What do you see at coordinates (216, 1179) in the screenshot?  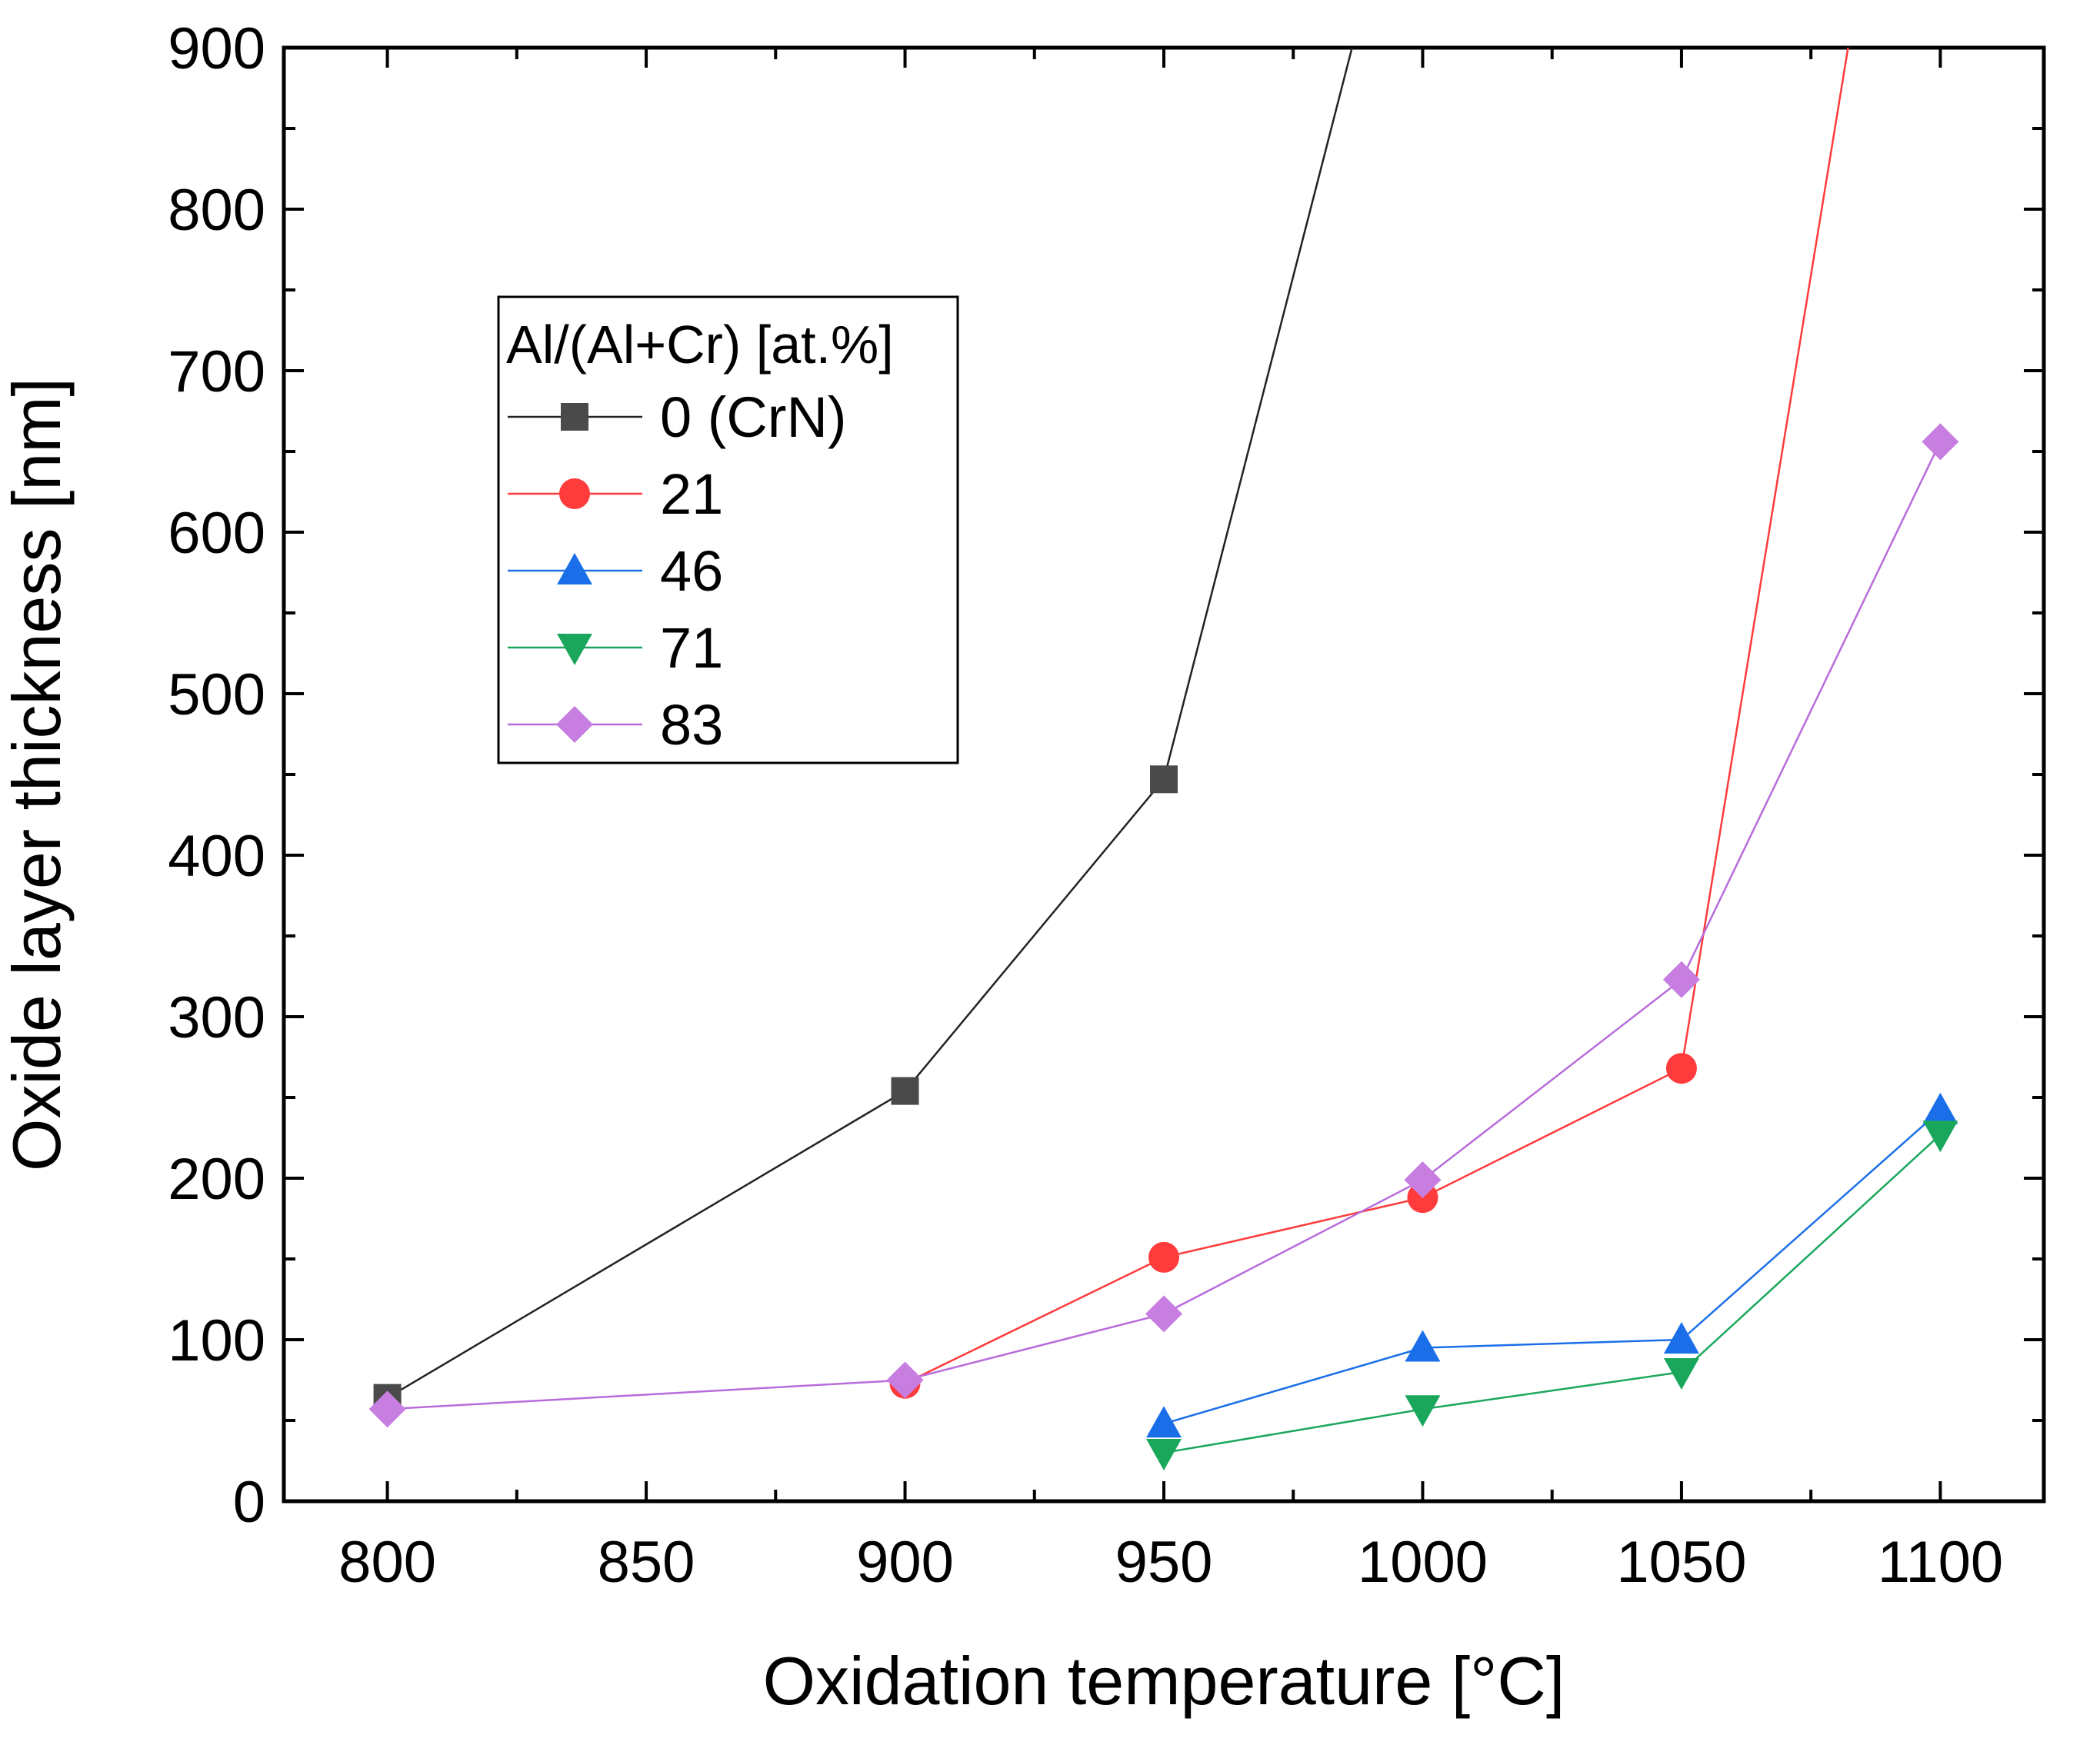 I see `y-tick-label: 200` at bounding box center [216, 1179].